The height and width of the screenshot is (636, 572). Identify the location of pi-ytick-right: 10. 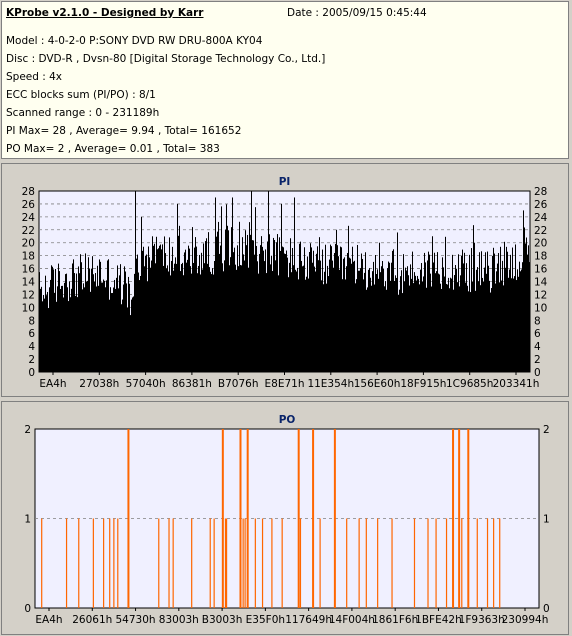
(540, 308).